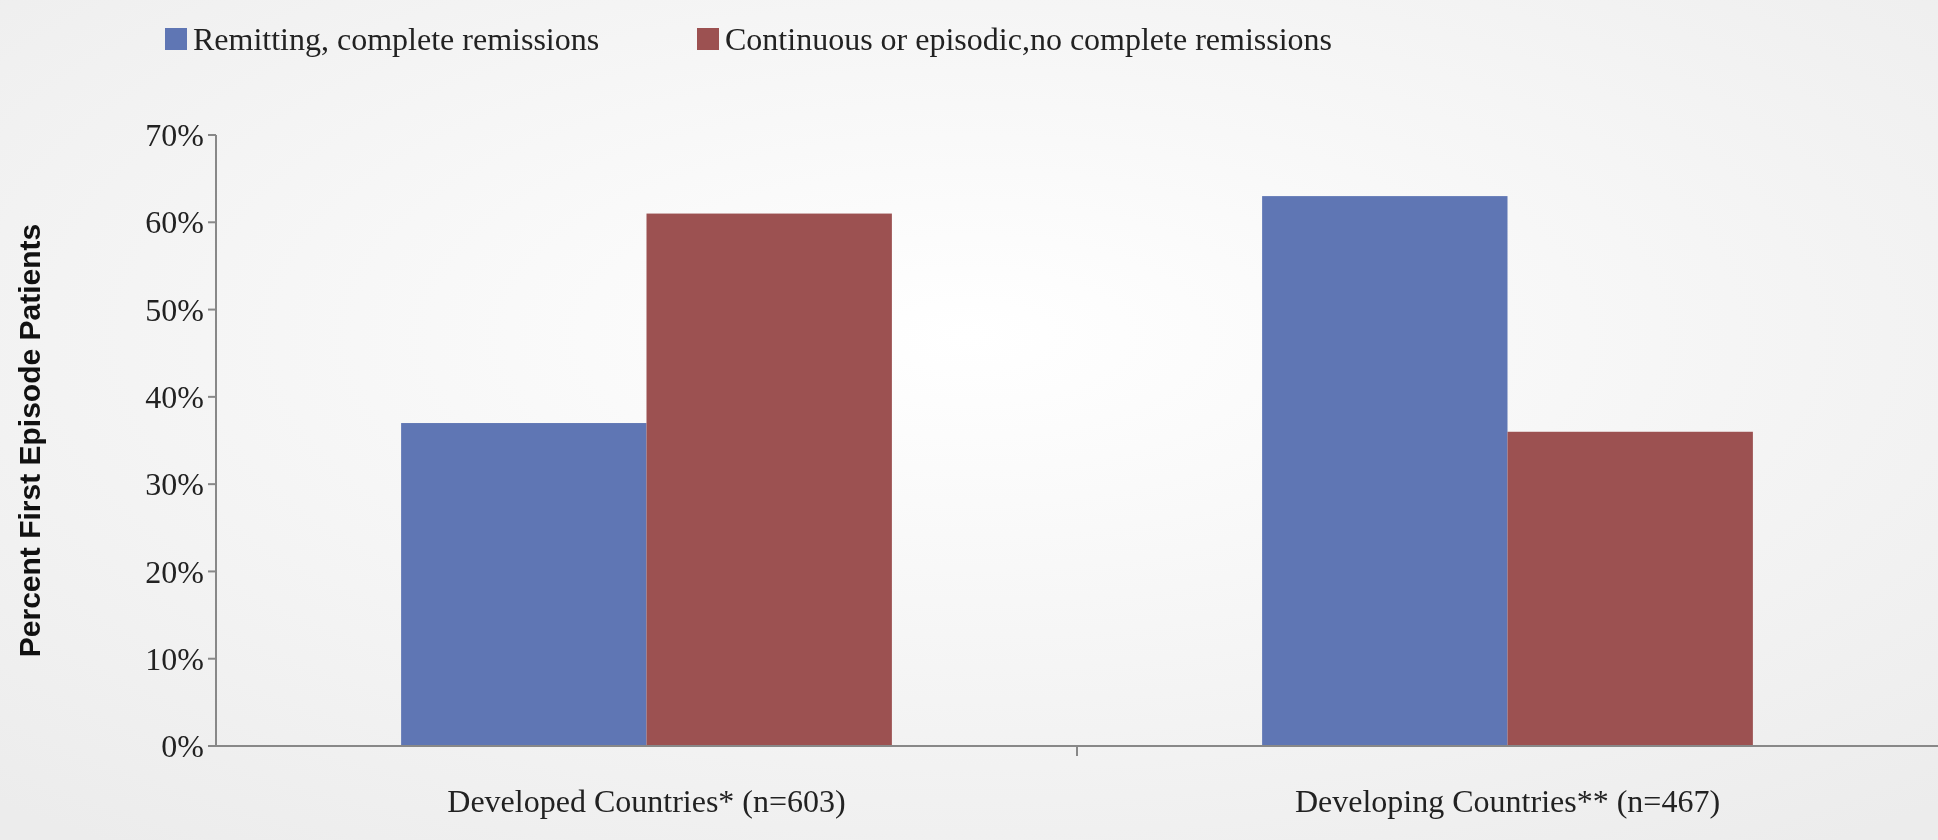  I want to click on y-tick-label: 20%, so click(174, 571).